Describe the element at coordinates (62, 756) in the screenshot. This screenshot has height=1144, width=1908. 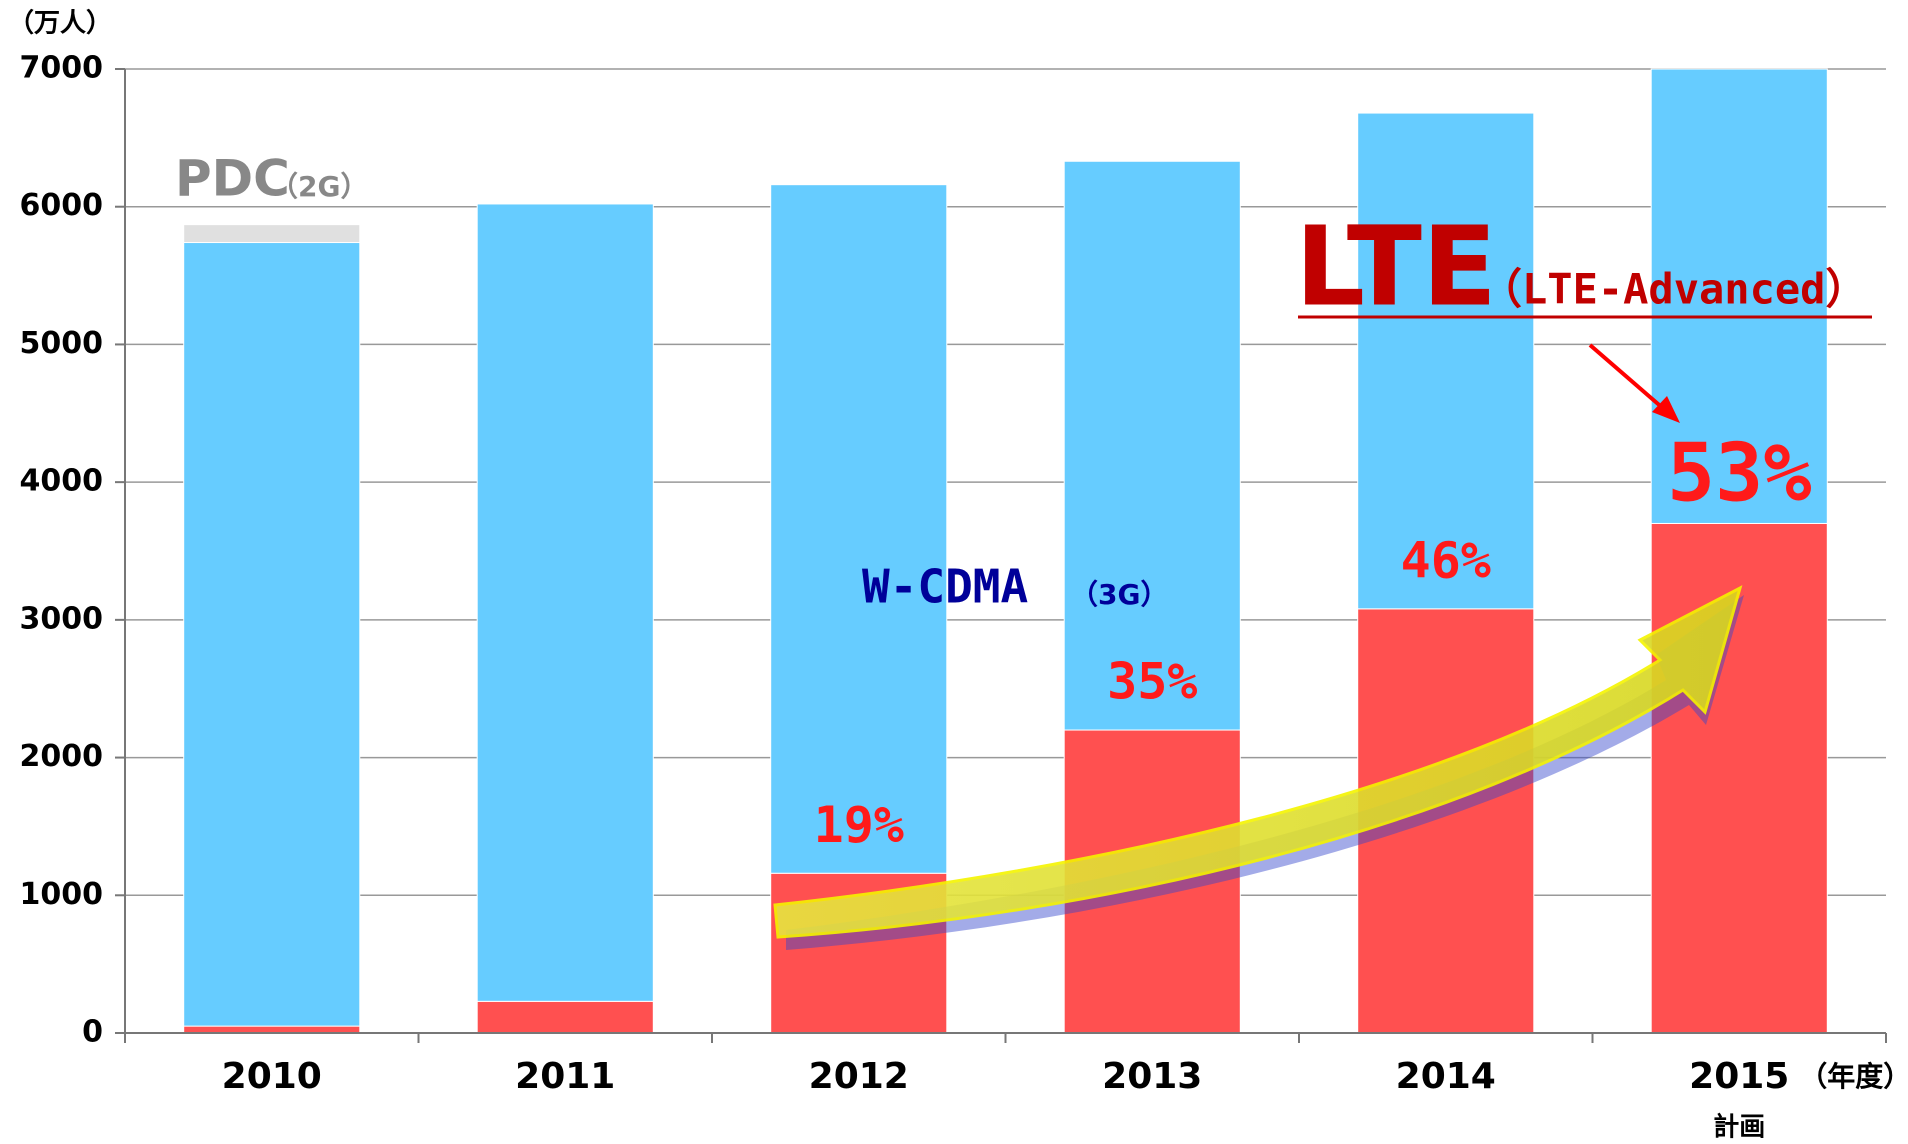
I see `y-tick-label: 2000` at that location.